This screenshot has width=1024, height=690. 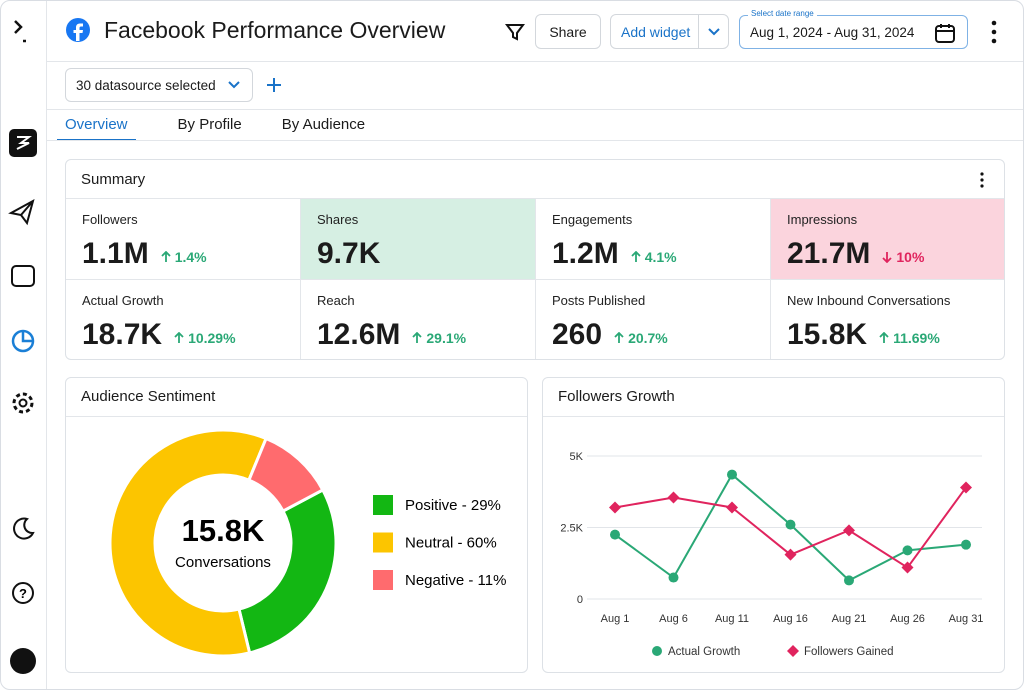 I want to click on metric-change: 29.1%, so click(x=439, y=338).